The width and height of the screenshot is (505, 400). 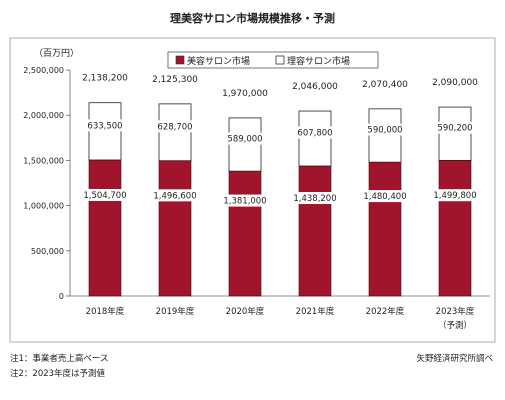 I want to click on bar-beauty-label-1: 1,496,600, so click(x=174, y=196).